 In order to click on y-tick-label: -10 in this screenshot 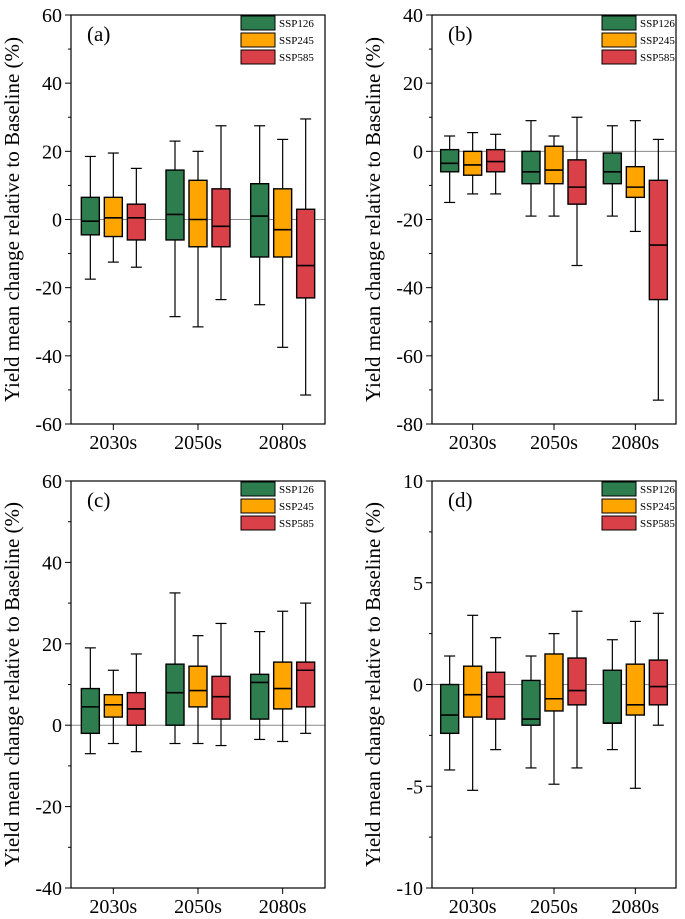, I will do `click(409, 889)`.